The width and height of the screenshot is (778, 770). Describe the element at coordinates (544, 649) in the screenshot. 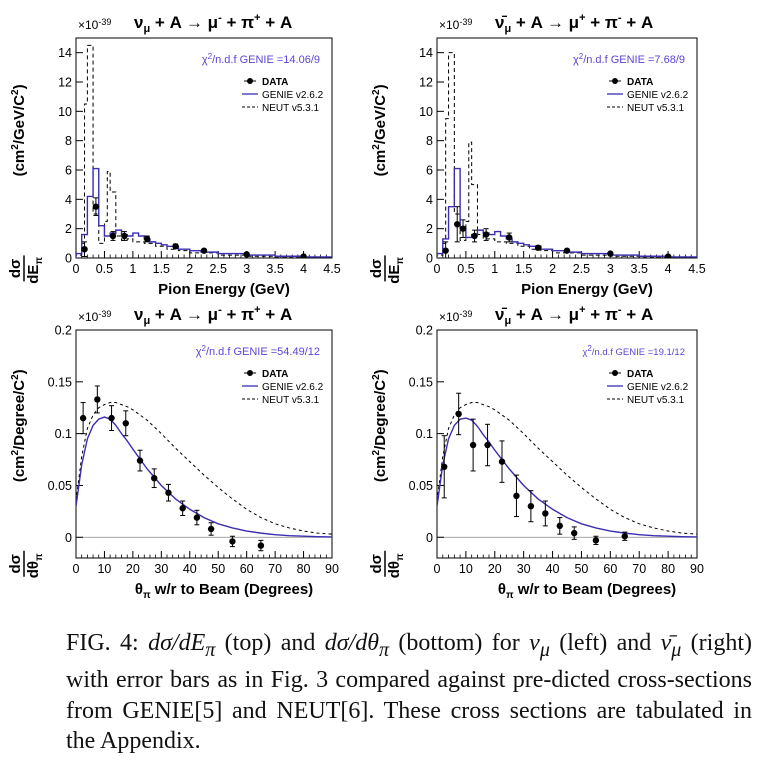

I see `caption-math-sub: μ` at that location.